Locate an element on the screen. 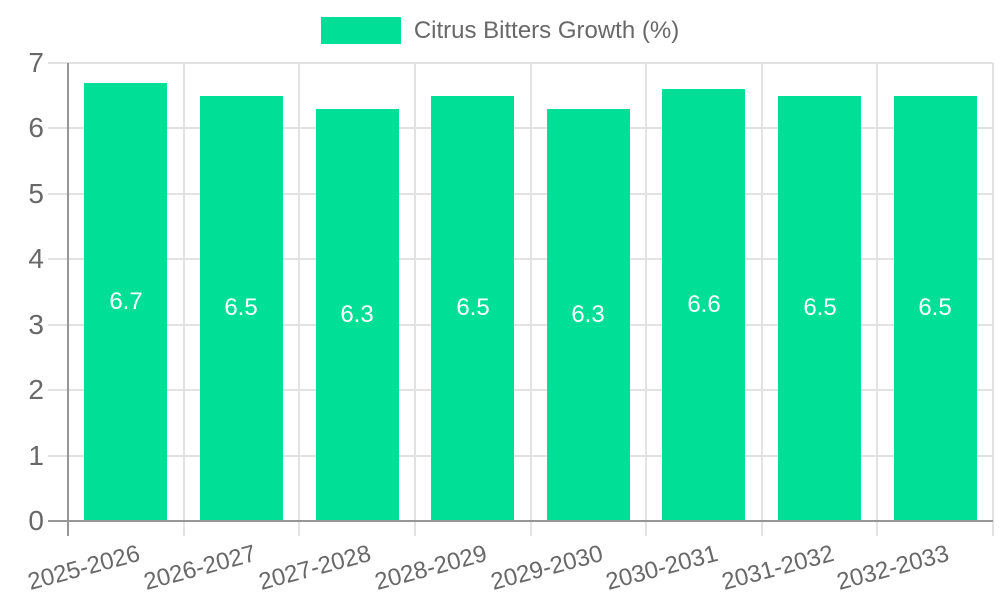 The width and height of the screenshot is (1000, 600). x-axis-tick-label: 2026-2027 is located at coordinates (199, 568).